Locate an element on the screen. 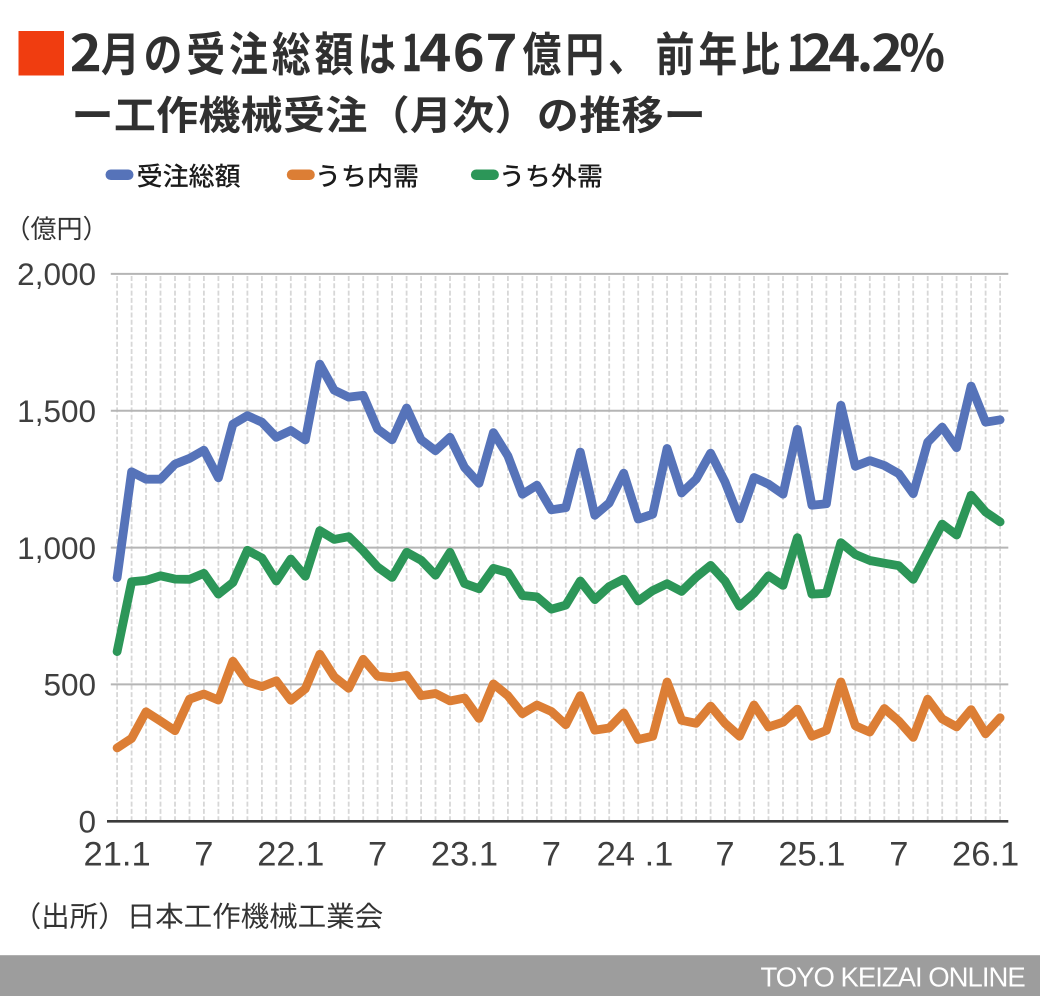  svg-text: 25.1 is located at coordinates (811, 855).